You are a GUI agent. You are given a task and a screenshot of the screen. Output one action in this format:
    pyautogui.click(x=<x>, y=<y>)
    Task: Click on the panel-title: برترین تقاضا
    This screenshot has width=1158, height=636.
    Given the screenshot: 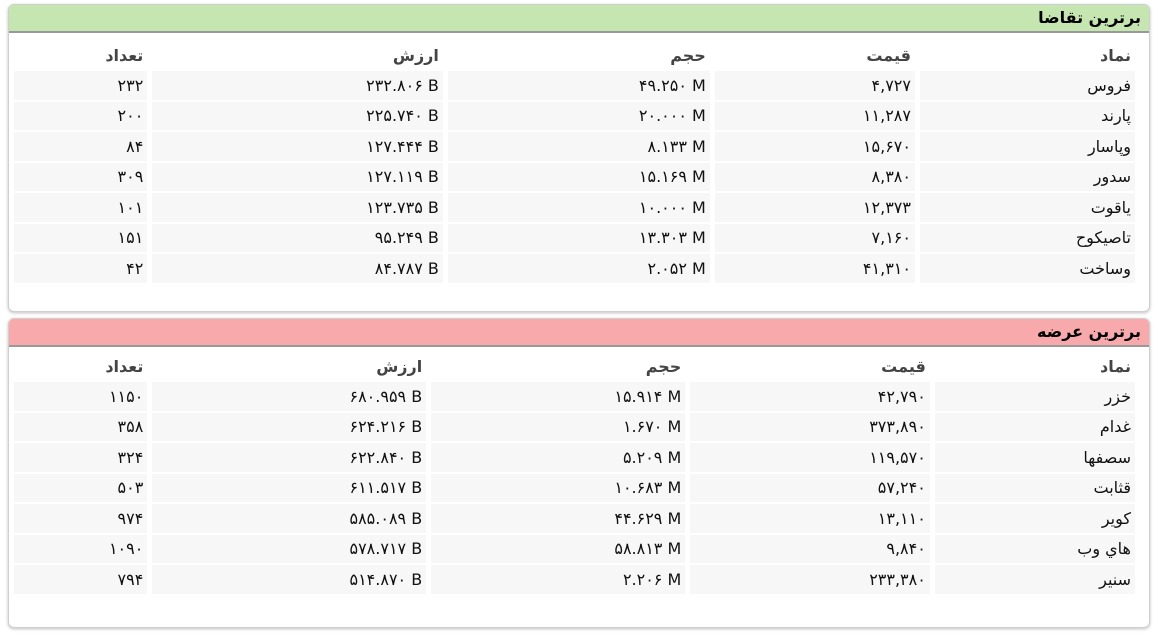 What is the action you would take?
    pyautogui.click(x=579, y=19)
    